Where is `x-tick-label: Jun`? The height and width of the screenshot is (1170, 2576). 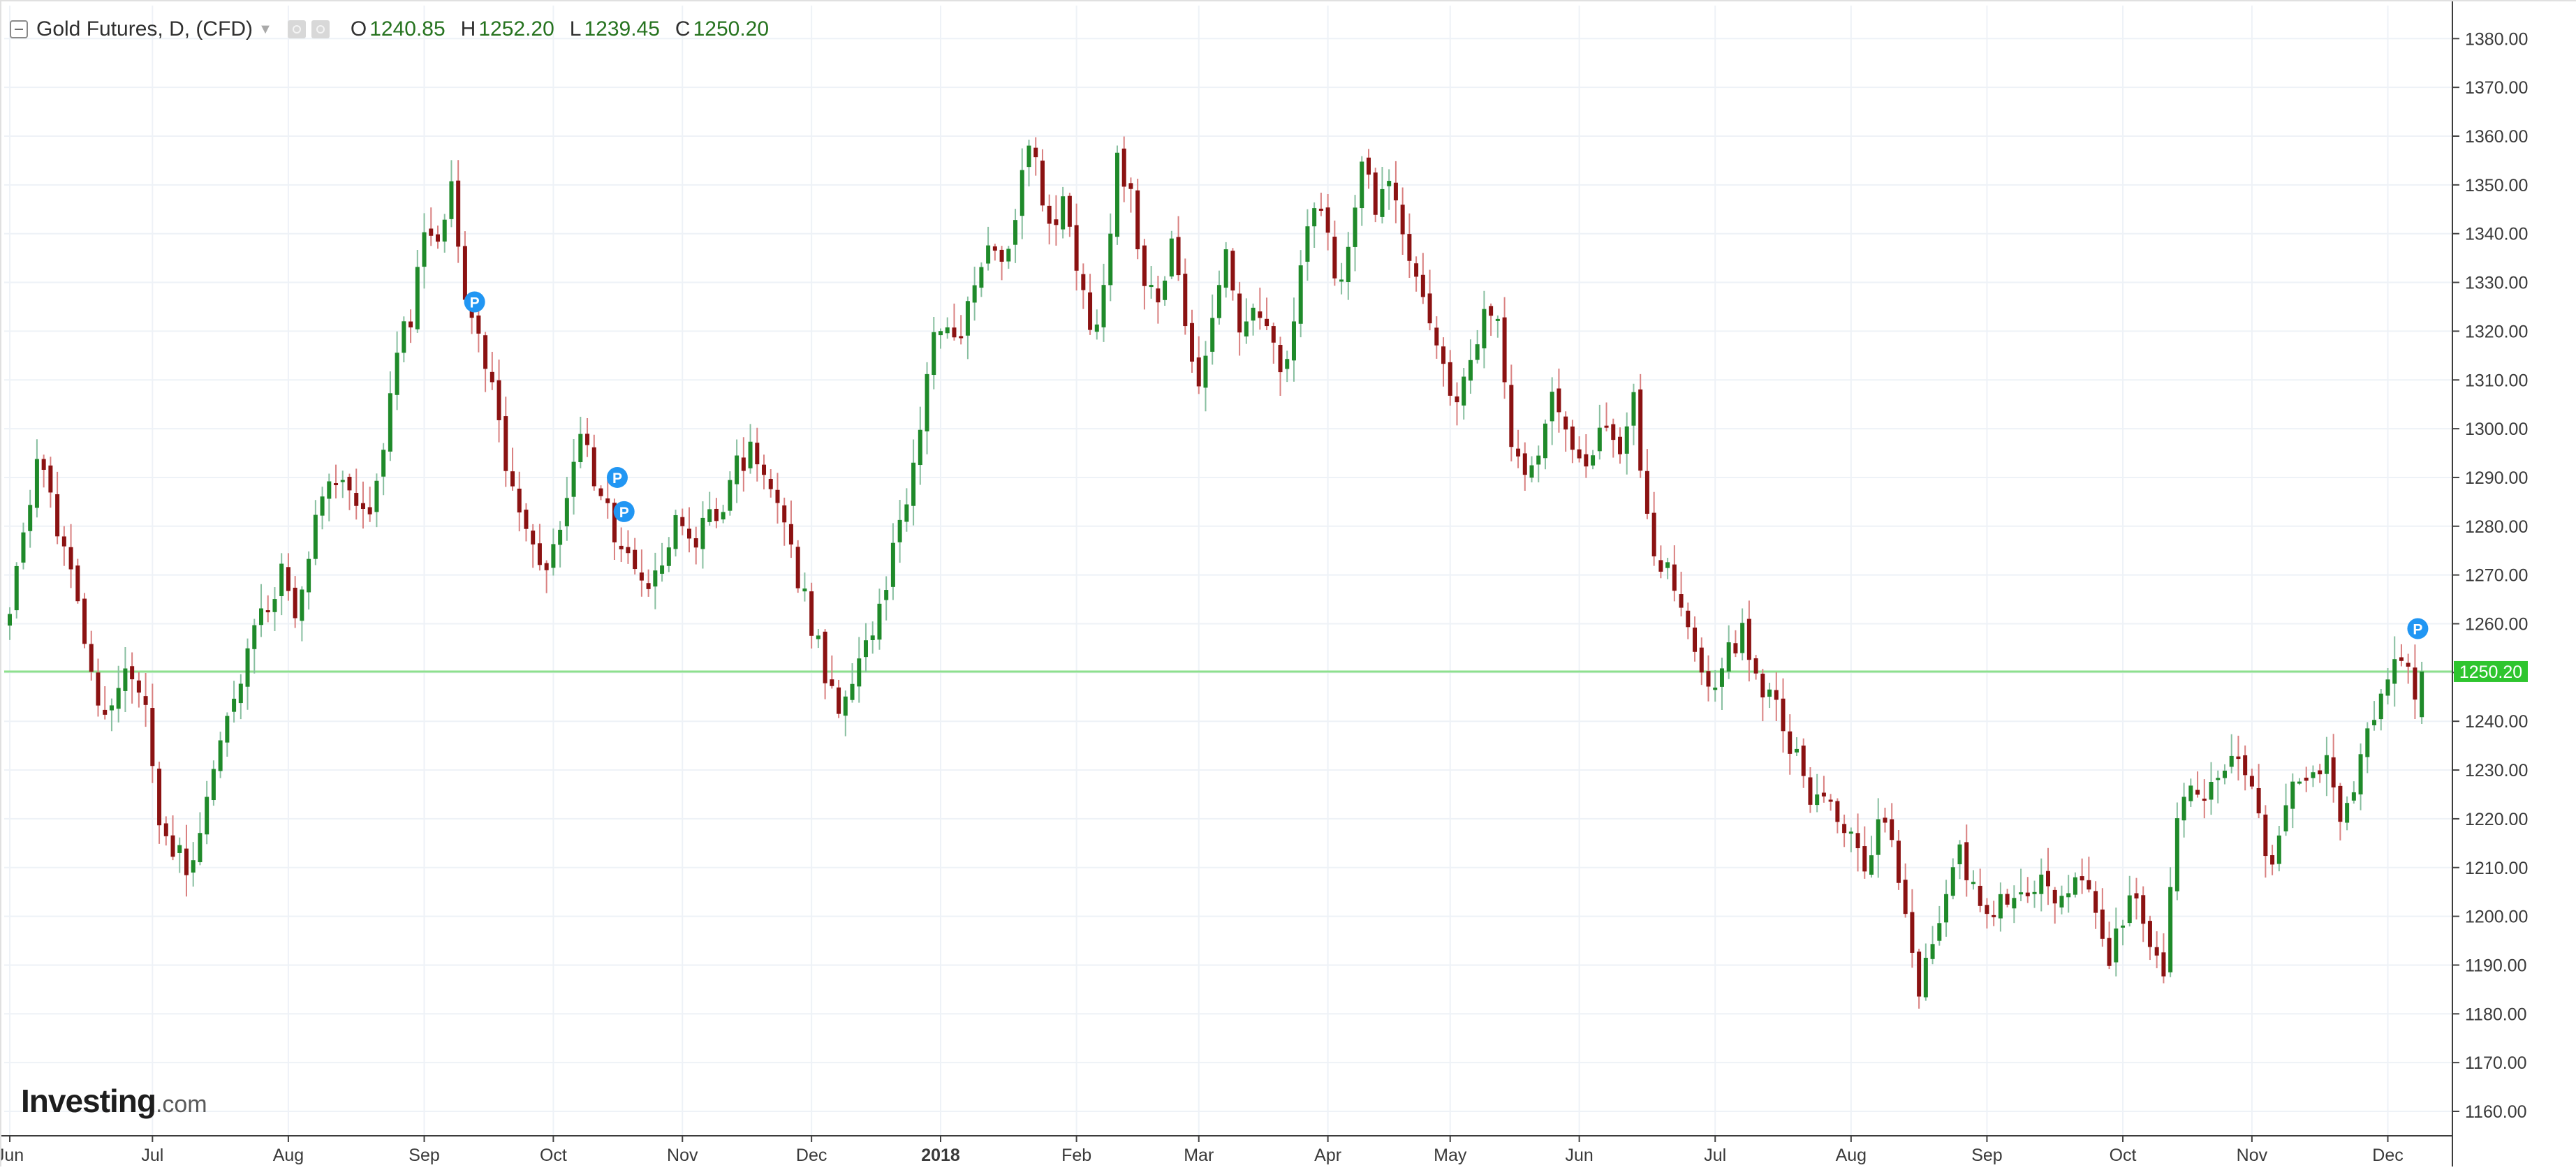
x-tick-label: Jun is located at coordinates (12, 1155).